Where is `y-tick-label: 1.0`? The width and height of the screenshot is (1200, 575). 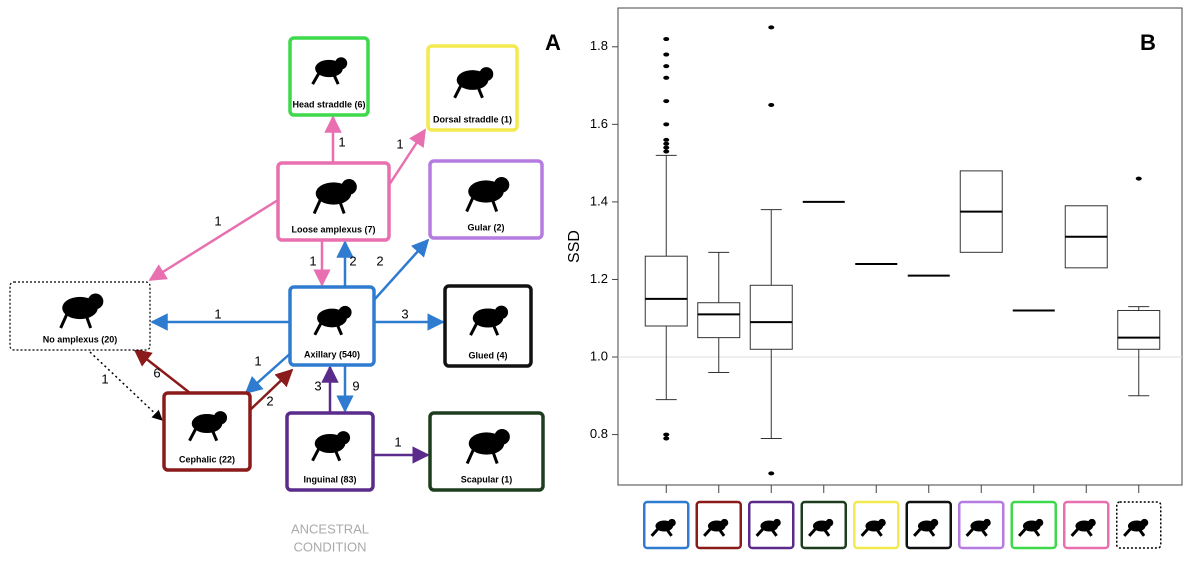 y-tick-label: 1.0 is located at coordinates (599, 355).